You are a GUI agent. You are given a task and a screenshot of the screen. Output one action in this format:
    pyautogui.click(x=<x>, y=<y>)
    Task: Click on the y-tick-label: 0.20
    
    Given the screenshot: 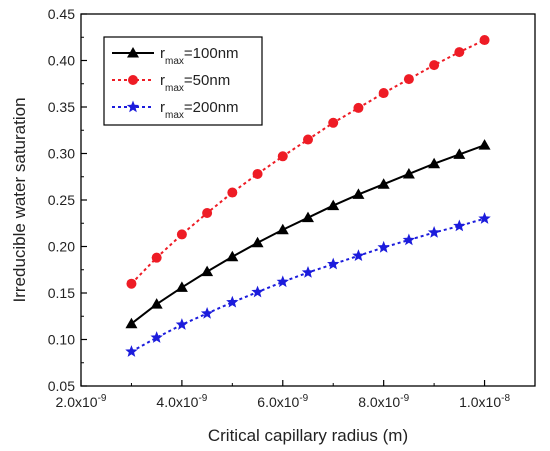 What is the action you would take?
    pyautogui.click(x=61, y=247)
    